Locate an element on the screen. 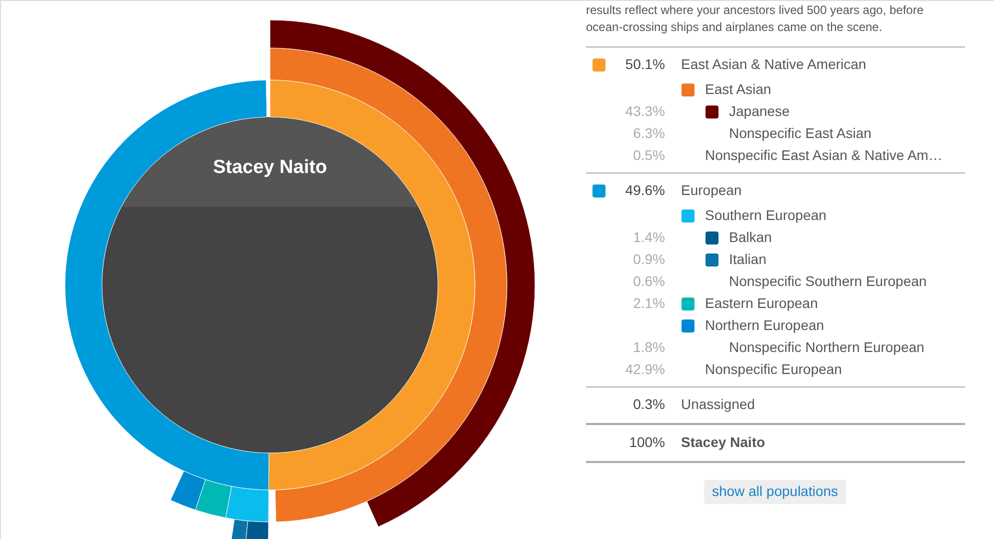 The image size is (994, 539). data-label: 0.9% is located at coordinates (649, 259).